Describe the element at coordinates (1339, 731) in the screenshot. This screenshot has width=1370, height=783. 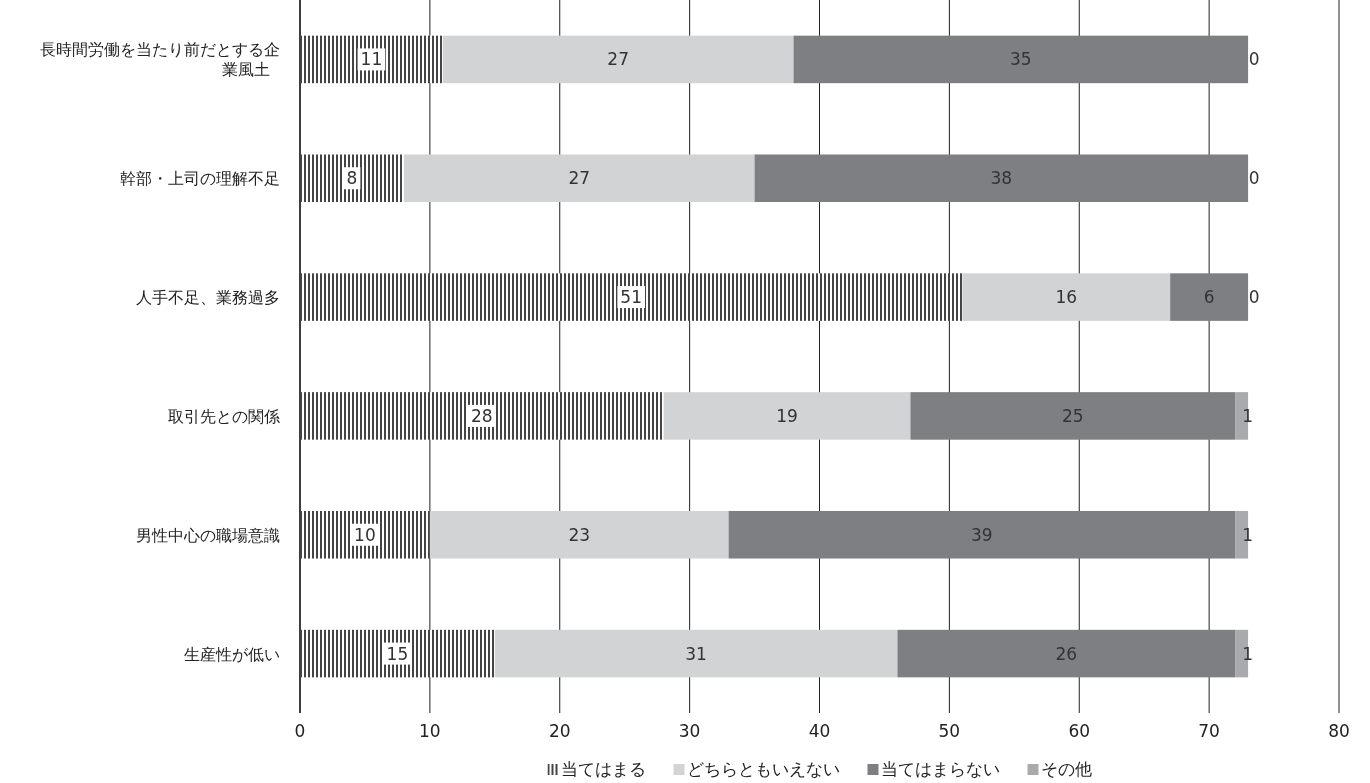
I see `x-tick-label: 80` at that location.